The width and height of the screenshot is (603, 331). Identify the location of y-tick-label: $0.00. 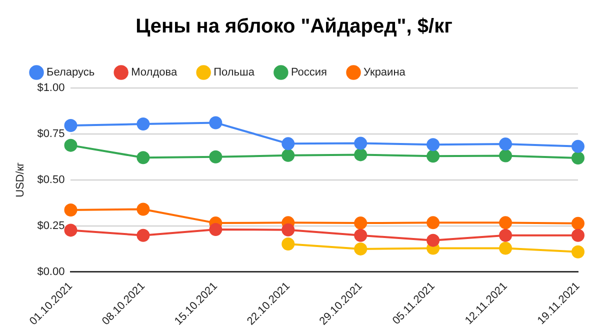
(51, 272).